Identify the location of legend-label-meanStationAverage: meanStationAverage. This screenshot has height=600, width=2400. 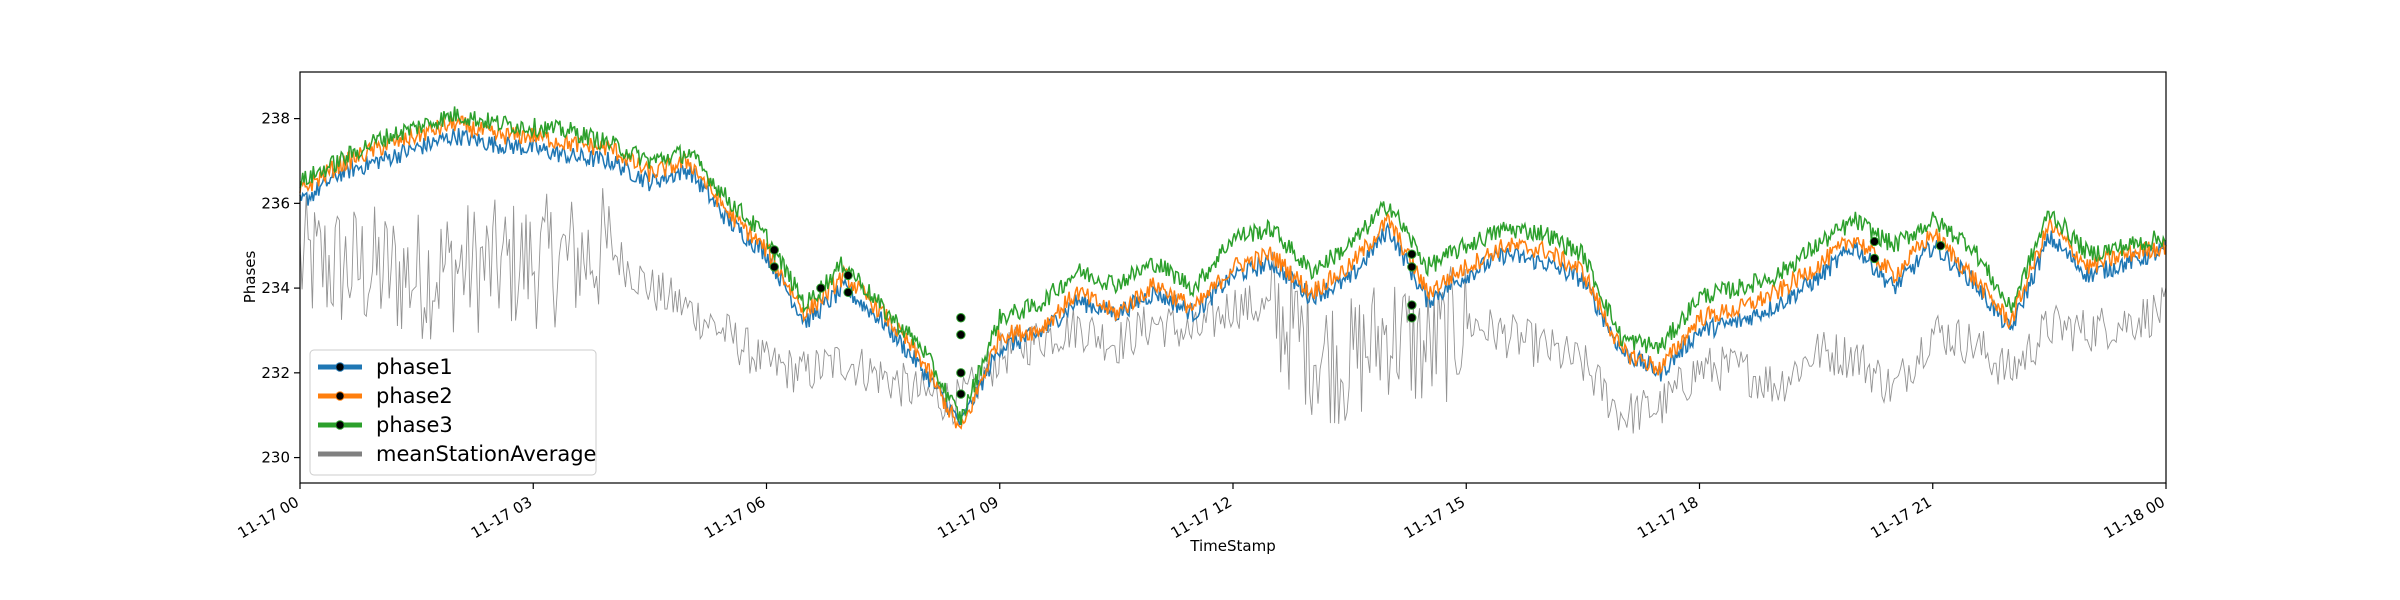
(486, 454).